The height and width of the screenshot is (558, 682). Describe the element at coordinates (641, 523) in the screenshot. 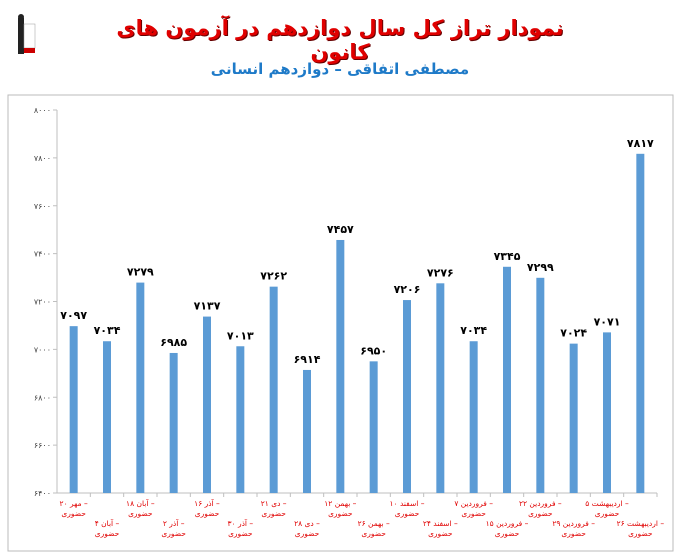

I see `x-tick-label: ۲۶ اردیبهشت –` at that location.